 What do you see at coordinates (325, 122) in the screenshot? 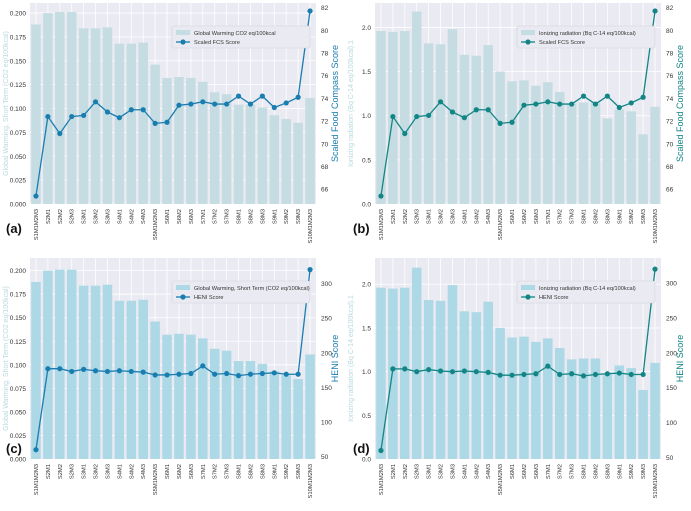
I see `y2-tick-label: 72` at bounding box center [325, 122].